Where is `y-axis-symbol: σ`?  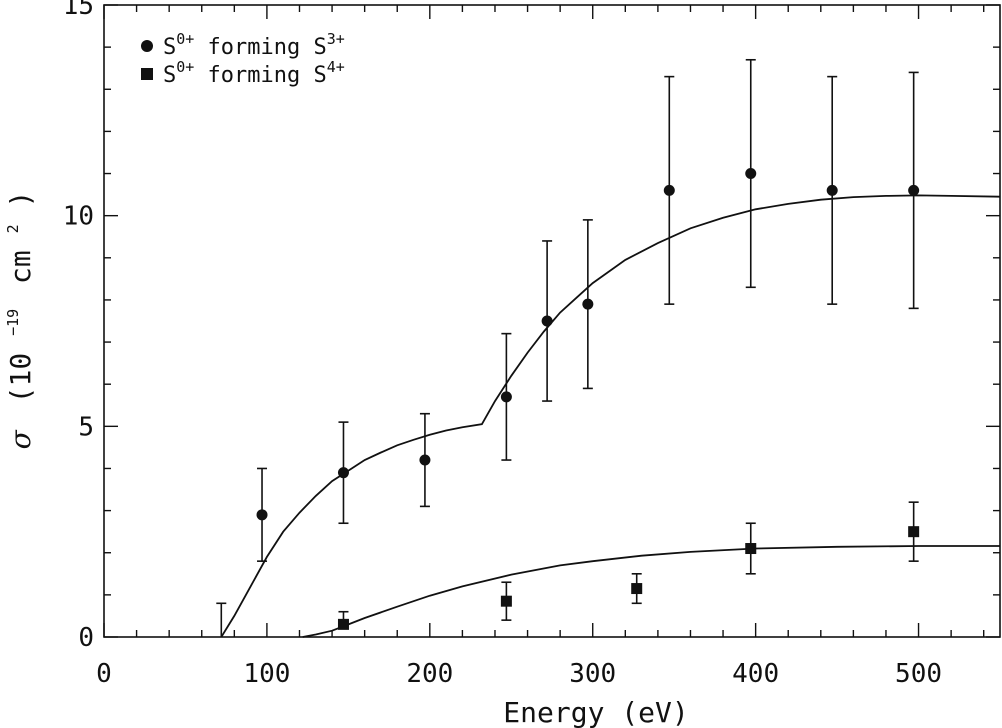
y-axis-symbol: σ is located at coordinates (20, 439).